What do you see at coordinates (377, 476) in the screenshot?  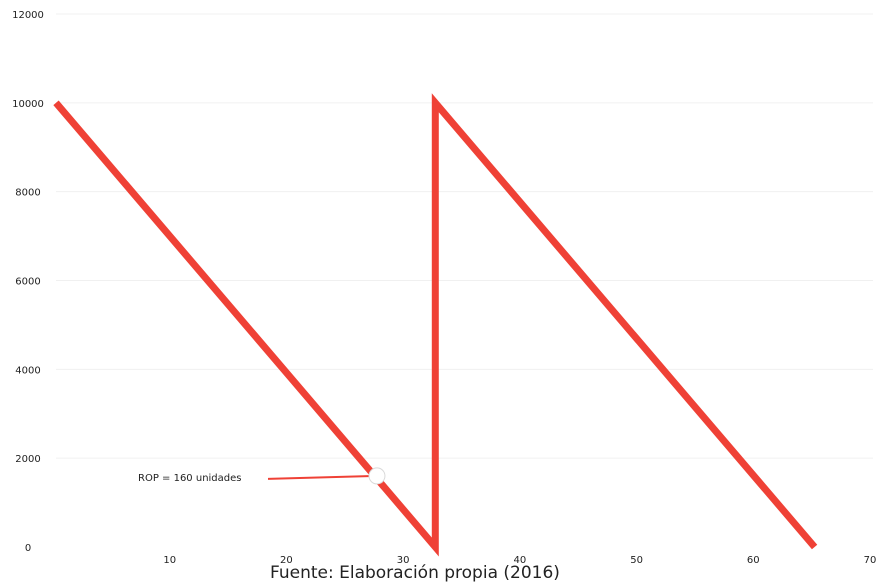 I see `rop-point-marker` at bounding box center [377, 476].